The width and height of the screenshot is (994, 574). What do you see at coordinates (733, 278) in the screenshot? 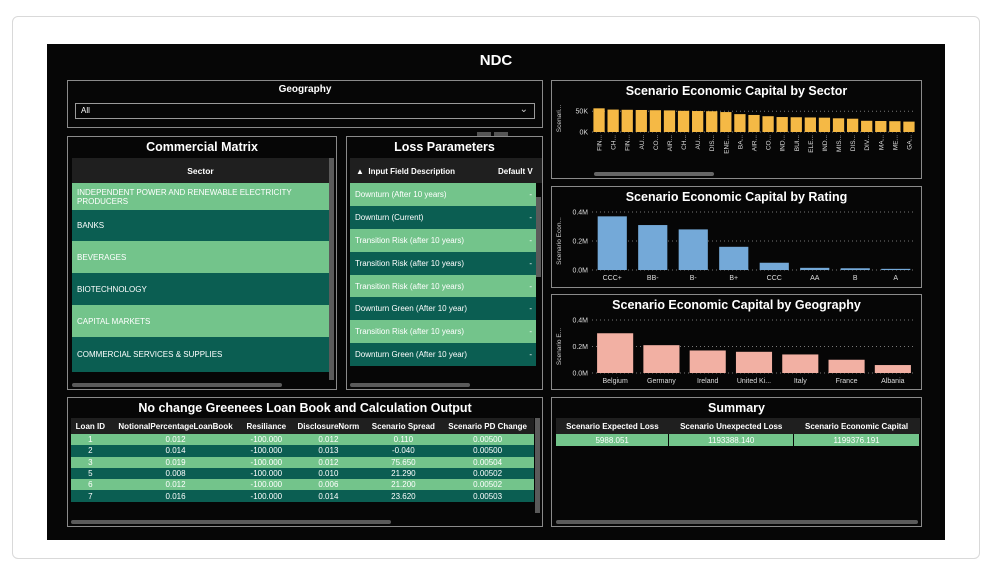
I see `x-tick-label: B+` at bounding box center [733, 278].